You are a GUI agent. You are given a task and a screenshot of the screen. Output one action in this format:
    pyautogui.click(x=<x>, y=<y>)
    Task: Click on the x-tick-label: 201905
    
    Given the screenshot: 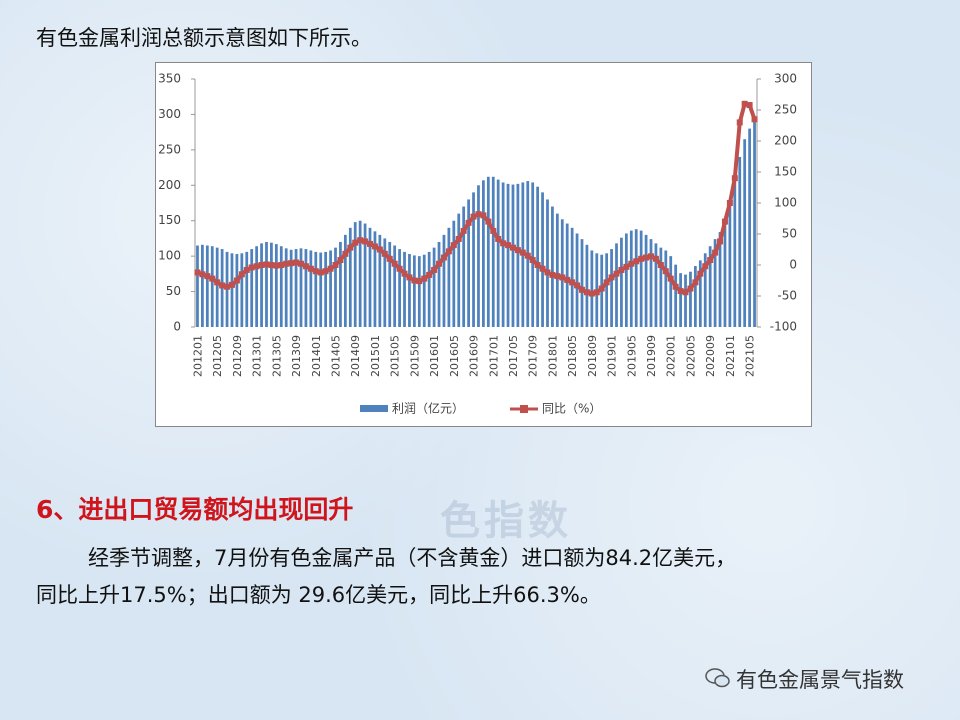 What is the action you would take?
    pyautogui.click(x=631, y=356)
    